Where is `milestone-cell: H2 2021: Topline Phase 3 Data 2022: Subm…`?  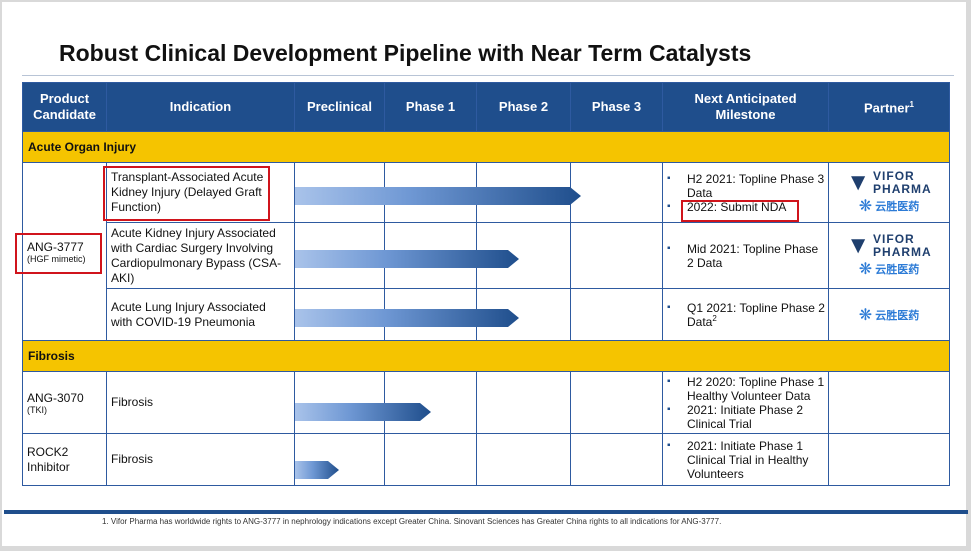
milestone-cell: H2 2021: Topline Phase 3 Data 2022: Subm… is located at coordinates (745, 192).